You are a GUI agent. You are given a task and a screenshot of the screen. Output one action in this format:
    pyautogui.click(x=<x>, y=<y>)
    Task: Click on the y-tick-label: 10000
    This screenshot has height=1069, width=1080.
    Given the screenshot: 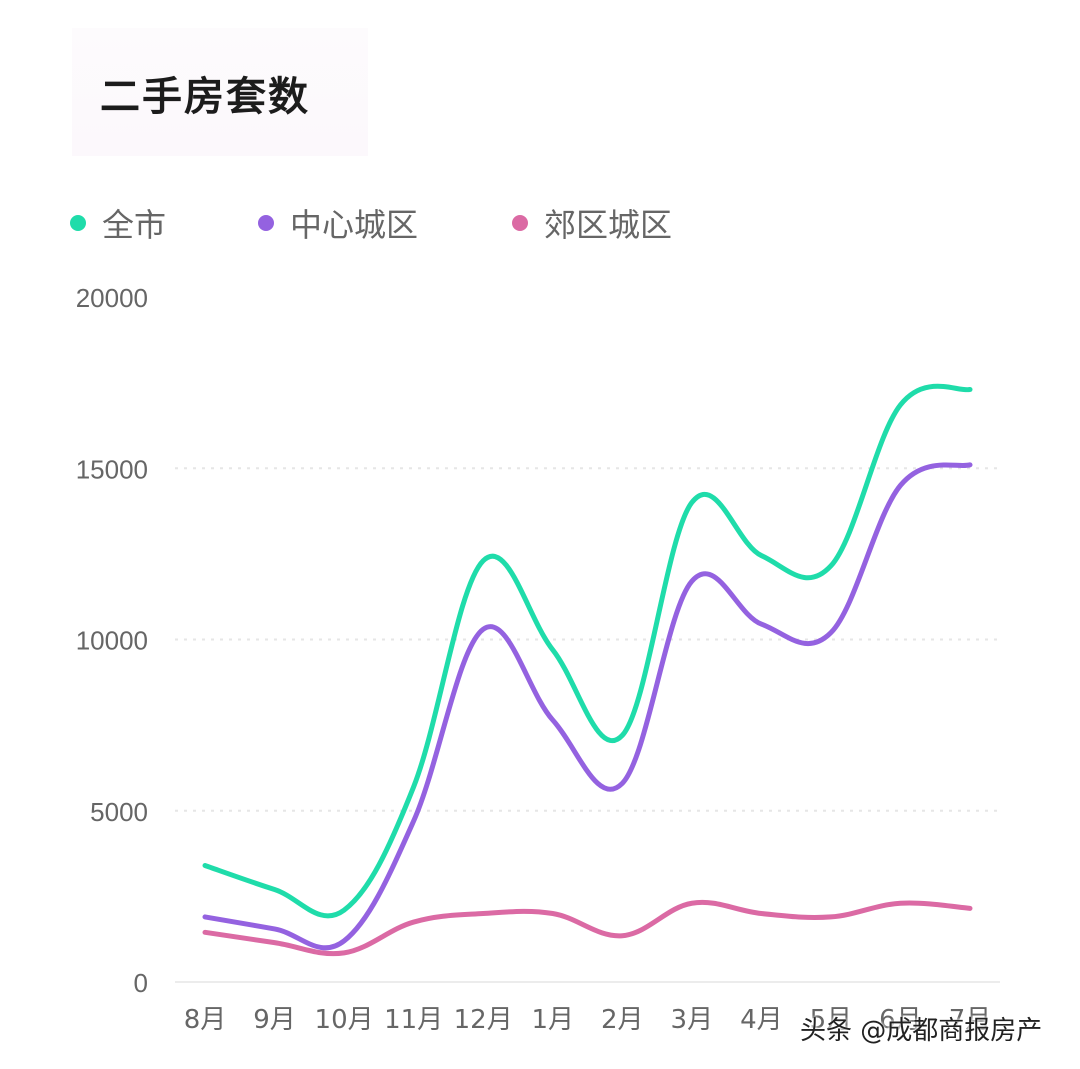 What is the action you would take?
    pyautogui.click(x=112, y=641)
    